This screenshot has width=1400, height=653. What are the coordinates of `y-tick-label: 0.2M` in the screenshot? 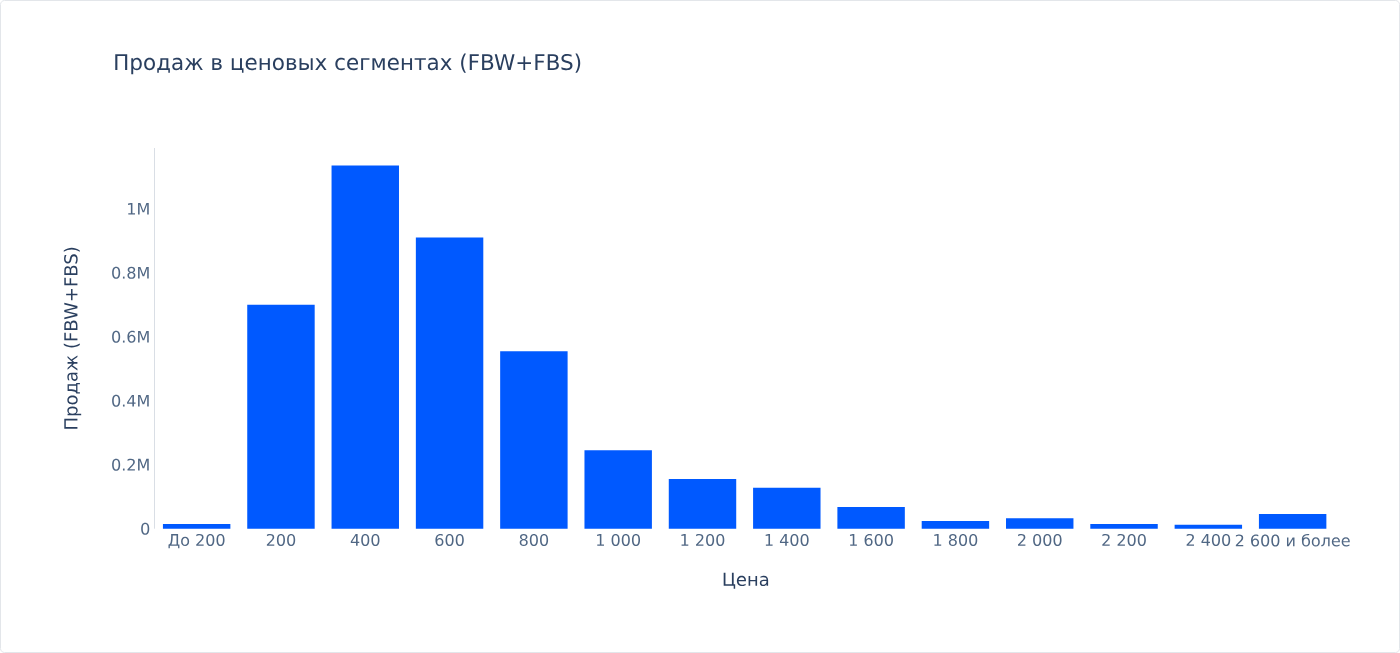 It's located at (130, 464).